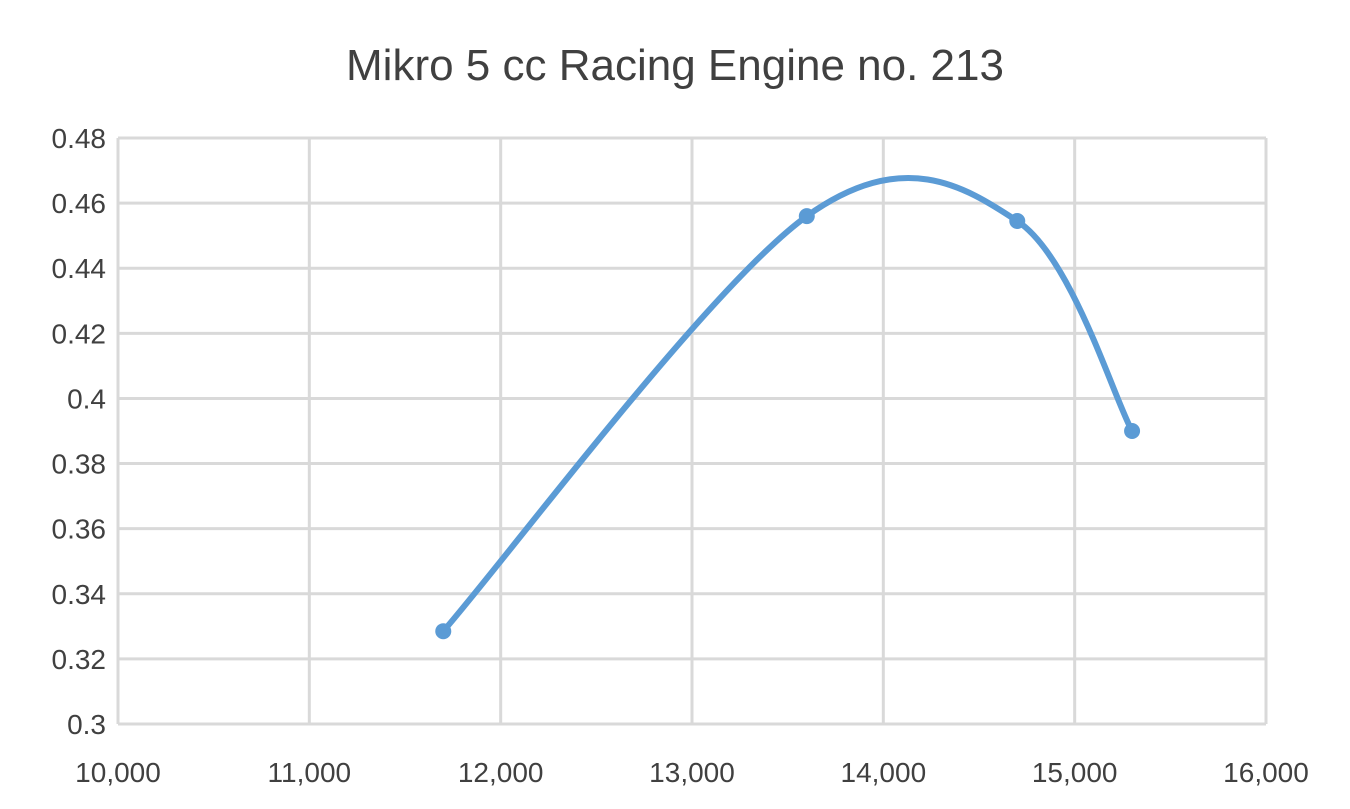 The image size is (1350, 809). I want to click on y-tick-label: 0.44, so click(79, 268).